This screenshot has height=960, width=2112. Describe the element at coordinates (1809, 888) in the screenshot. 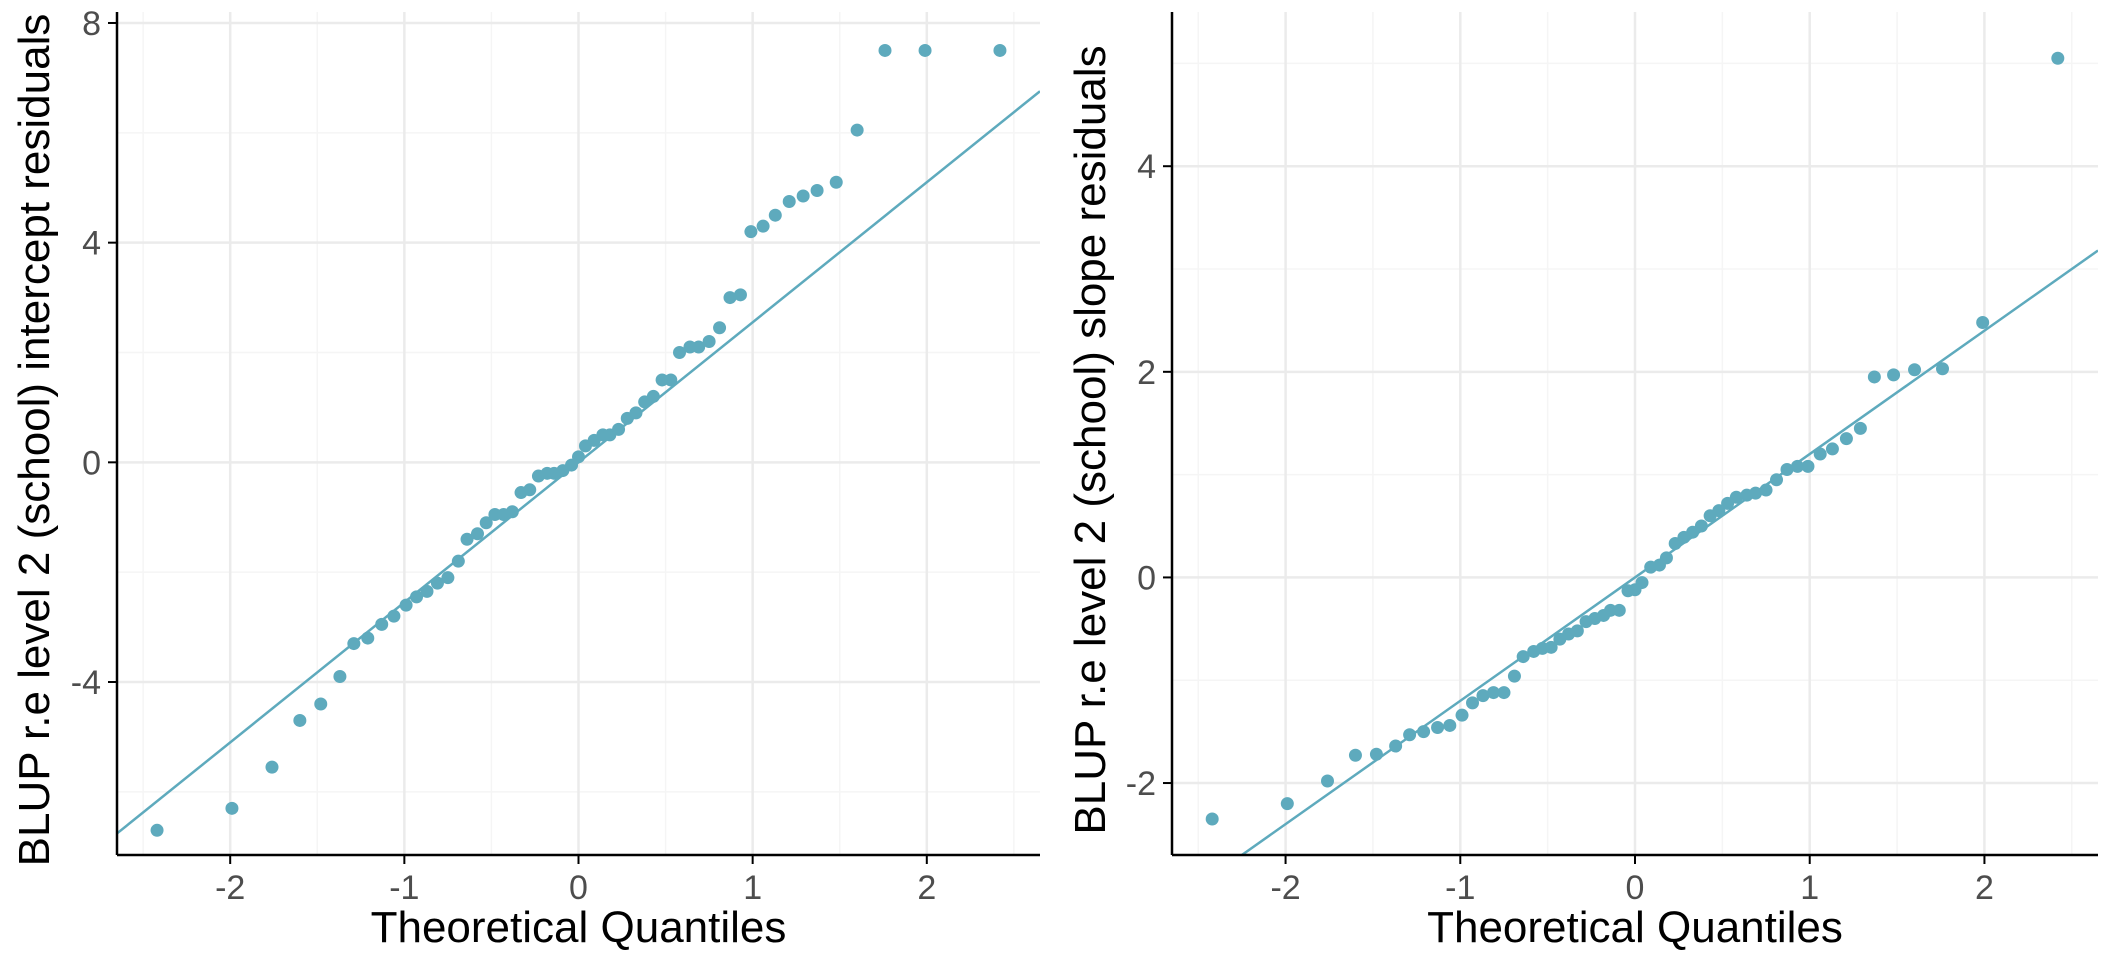

I see `x-tick-label: 1` at that location.